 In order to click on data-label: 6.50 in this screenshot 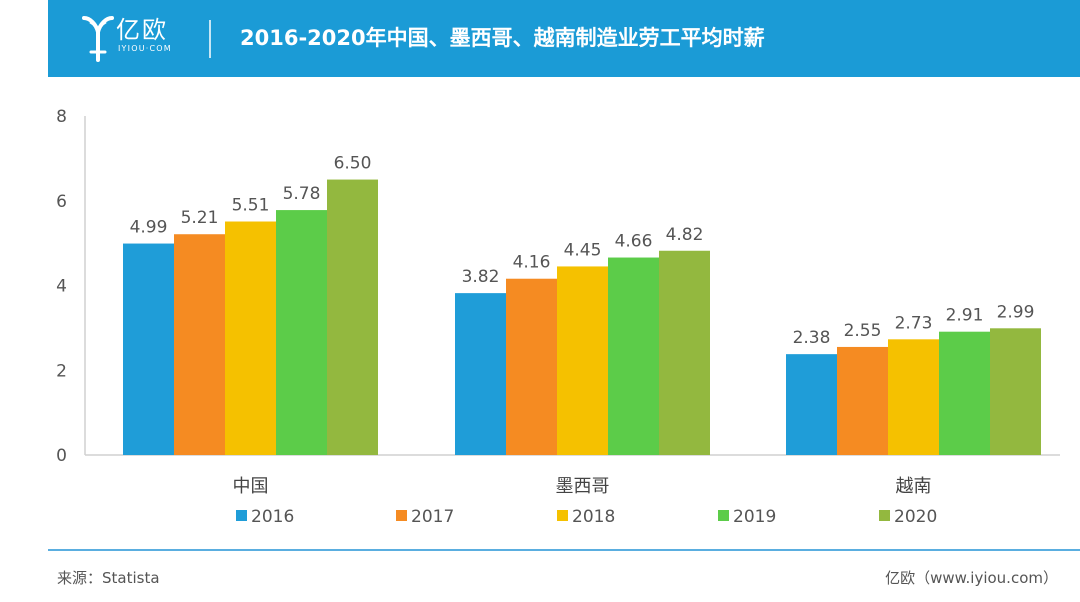, I will do `click(353, 164)`.